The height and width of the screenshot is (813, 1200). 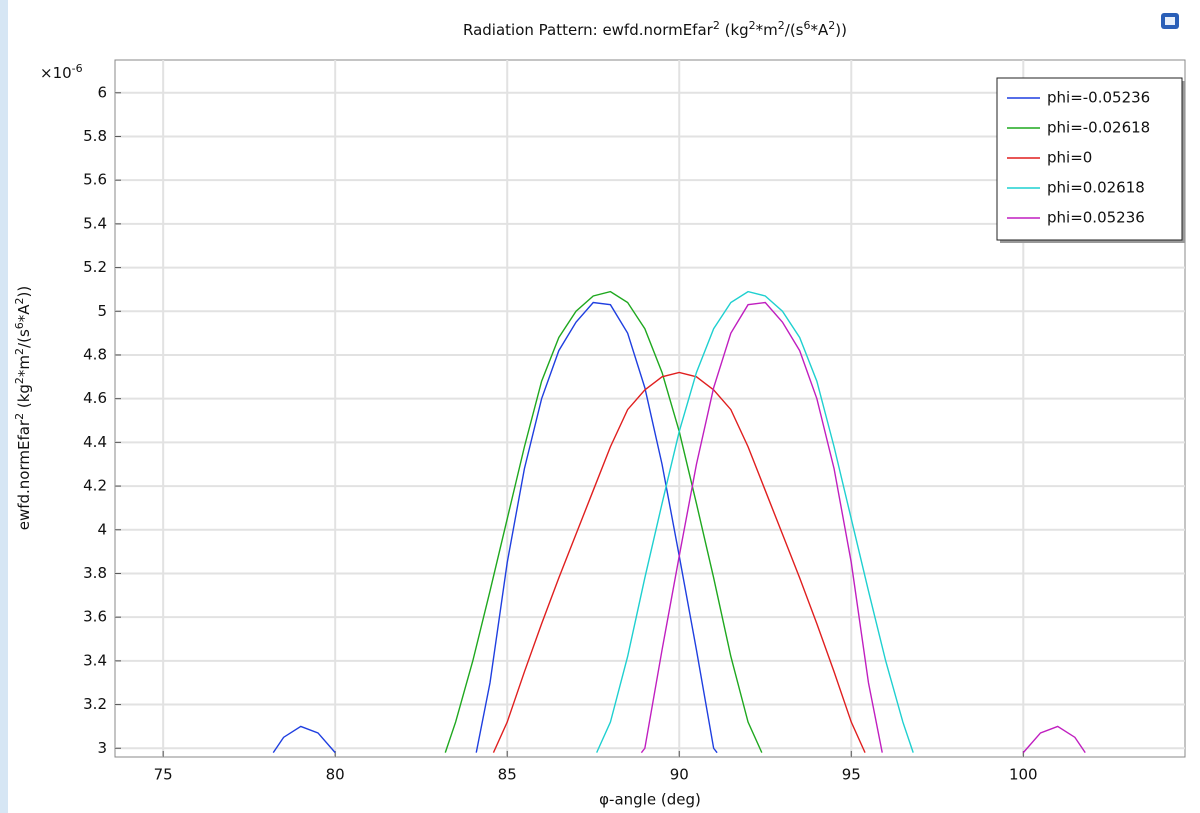 I want to click on y-tick-label: 3.4, so click(x=95, y=660).